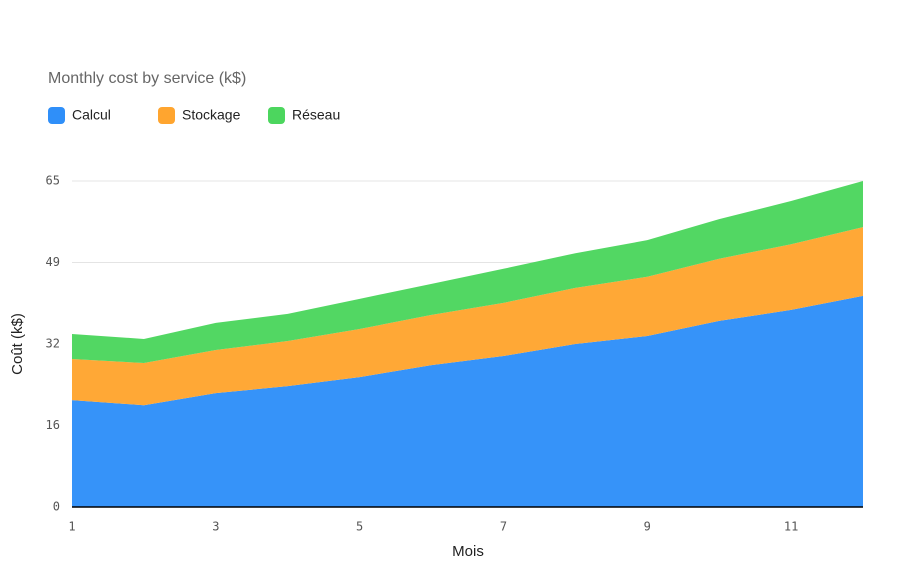  Describe the element at coordinates (316, 115) in the screenshot. I see `legend-label: Réseau` at that location.